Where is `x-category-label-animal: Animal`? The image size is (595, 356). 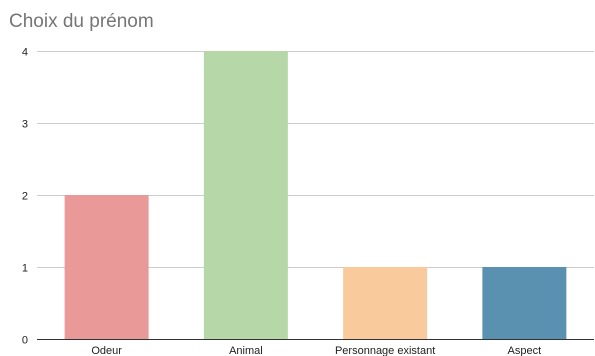
x-category-label-animal: Animal is located at coordinates (246, 350).